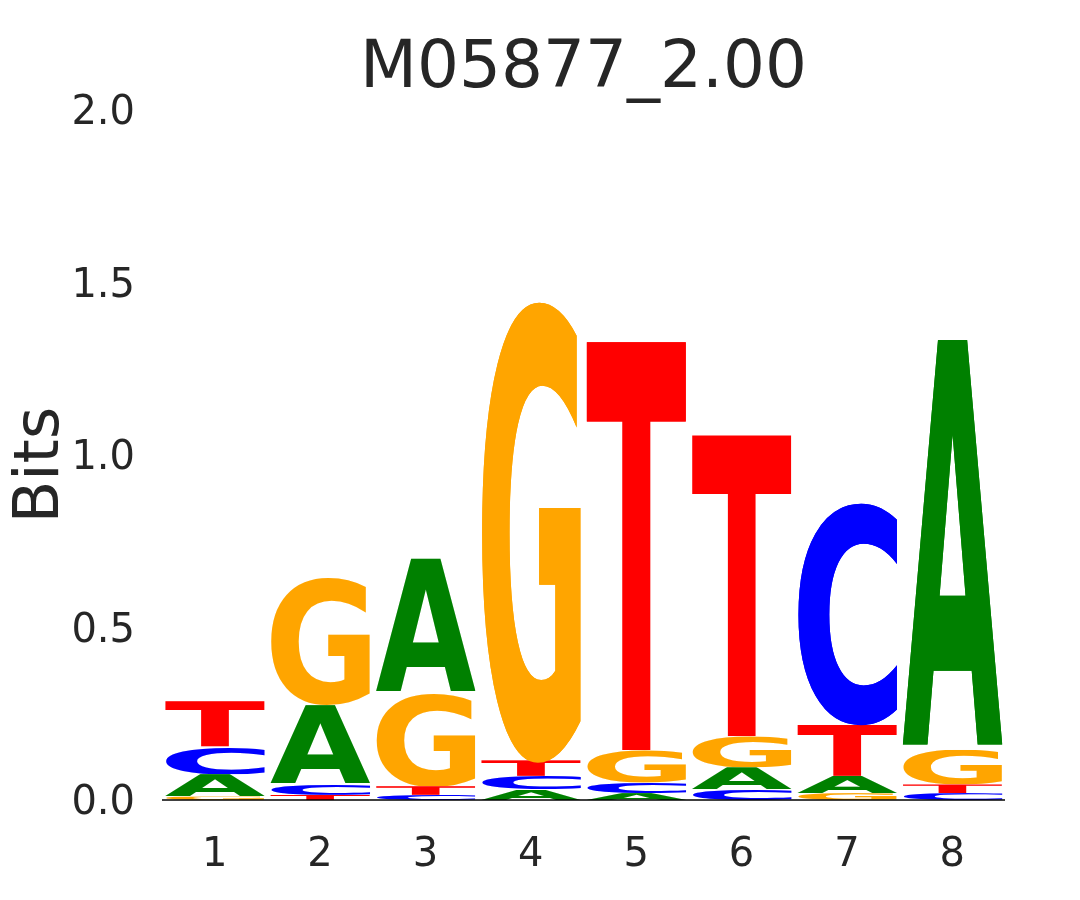  I want to click on y-tick-label: 2.0, so click(103, 110).